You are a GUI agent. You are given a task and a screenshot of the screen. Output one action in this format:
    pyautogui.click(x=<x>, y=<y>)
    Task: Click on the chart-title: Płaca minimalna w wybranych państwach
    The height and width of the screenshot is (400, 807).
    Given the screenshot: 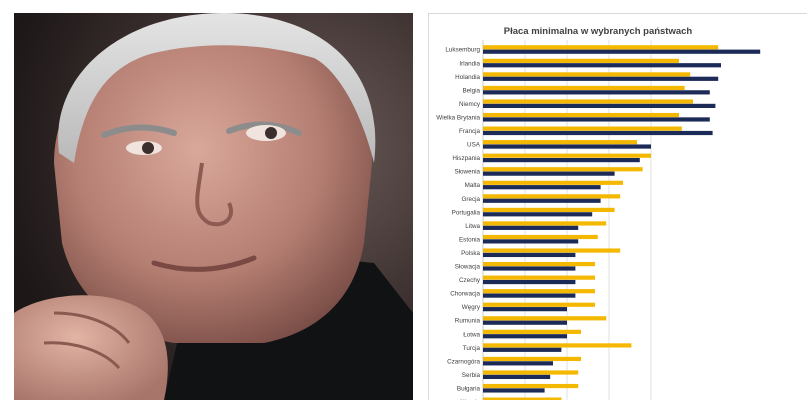 What is the action you would take?
    pyautogui.click(x=598, y=31)
    